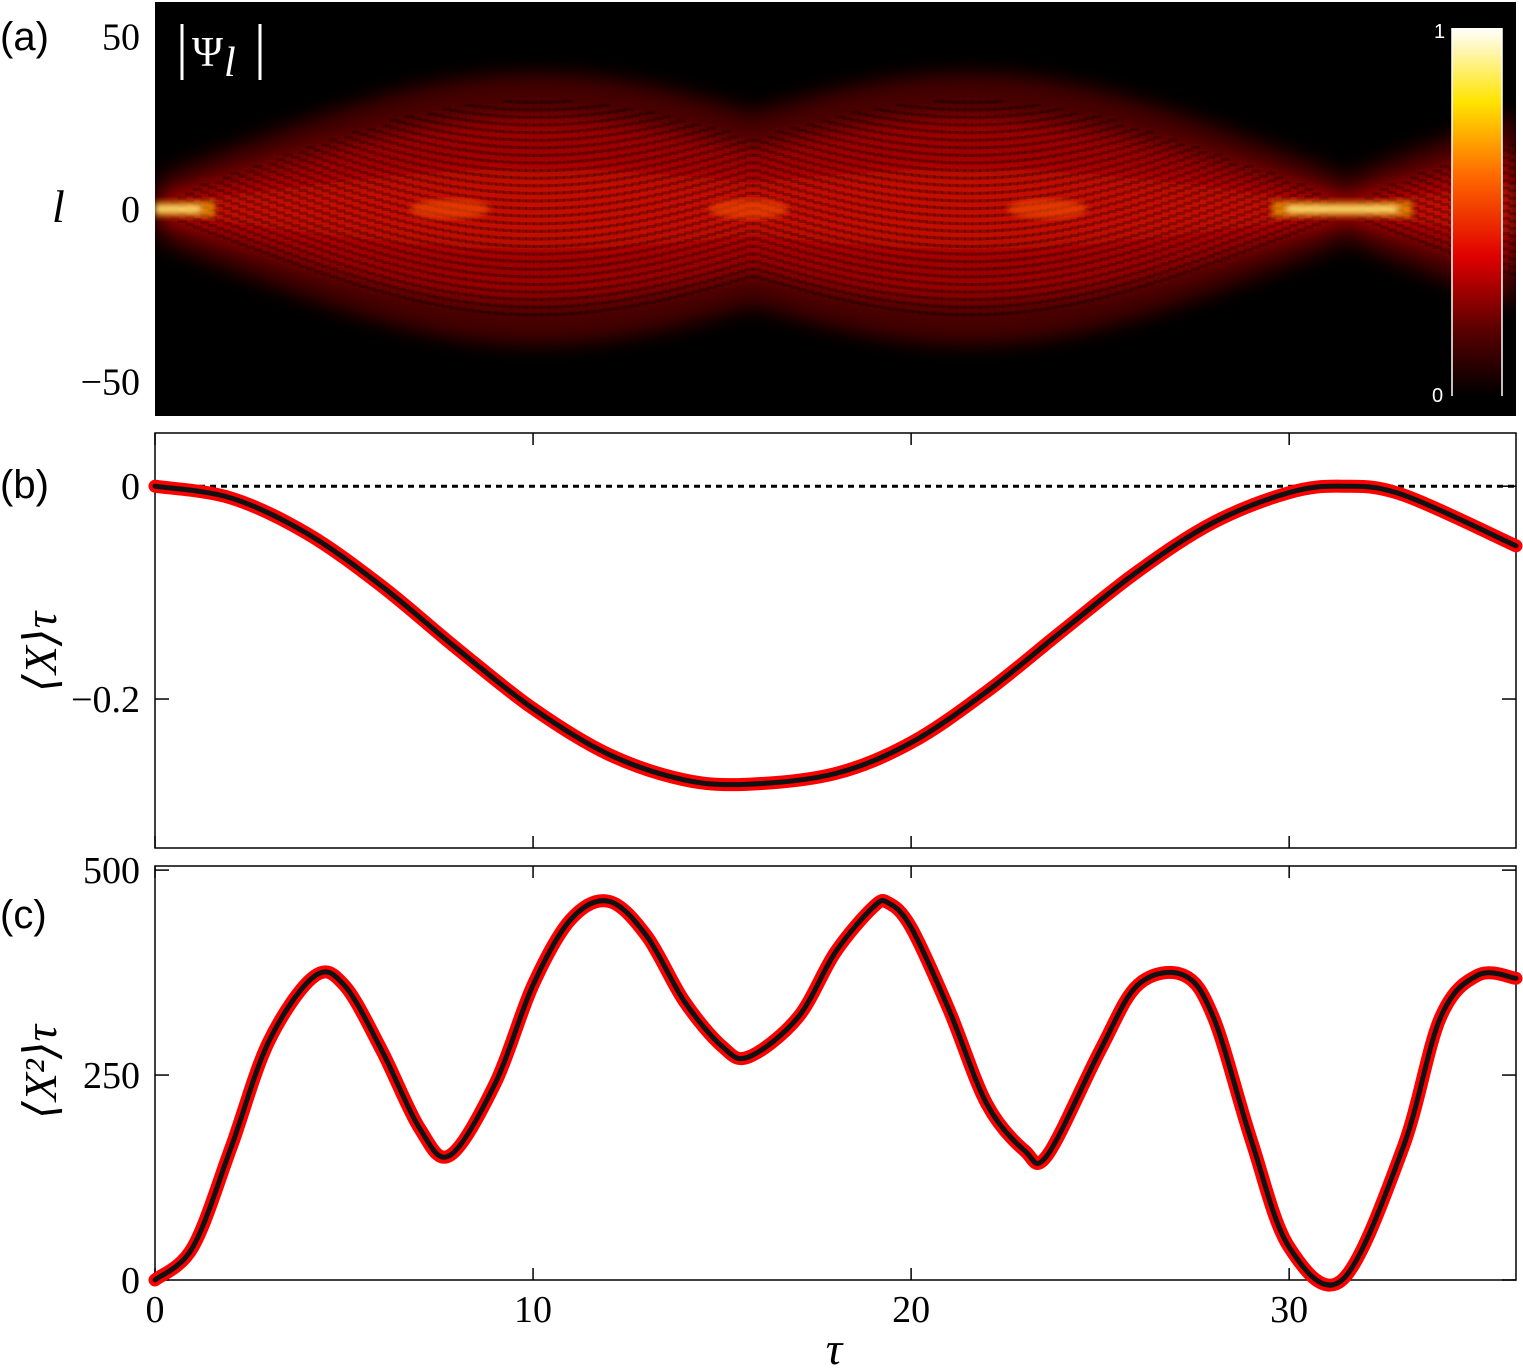 Image resolution: width=1523 pixels, height=1370 pixels. Describe the element at coordinates (130, 487) in the screenshot. I see `y-tick-label-b: 0` at that location.